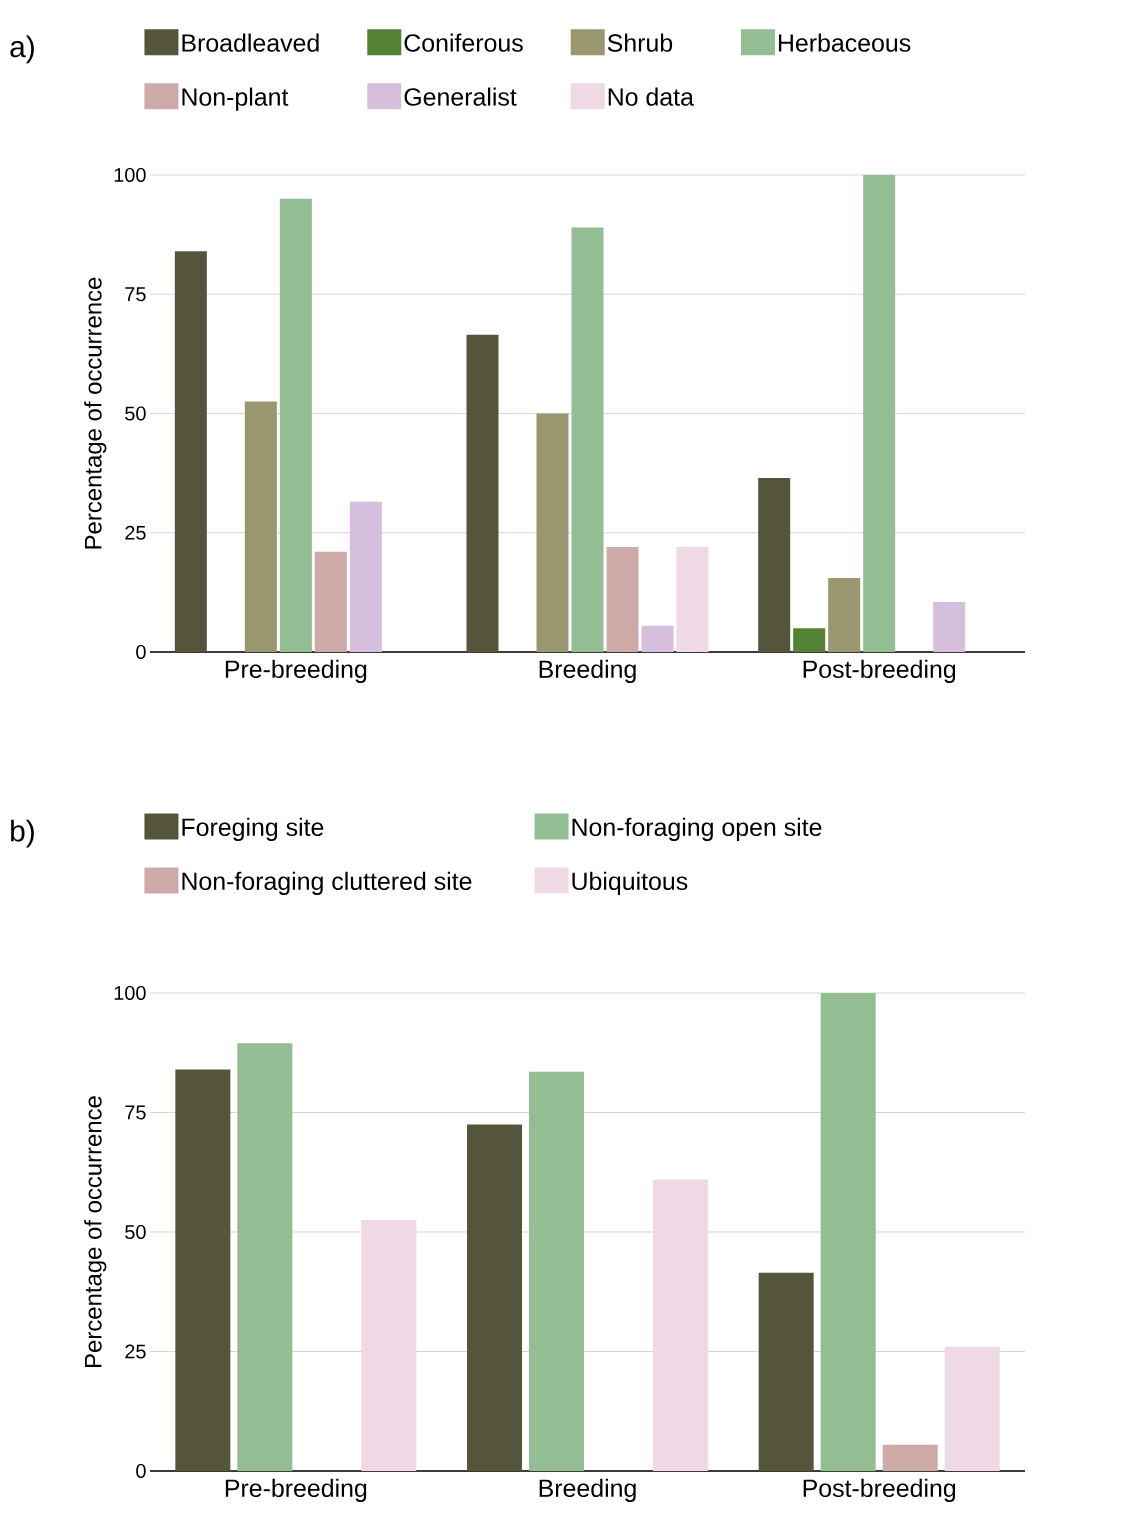 The height and width of the screenshot is (1520, 1122). What do you see at coordinates (22, 833) in the screenshot?
I see `text: b)` at bounding box center [22, 833].